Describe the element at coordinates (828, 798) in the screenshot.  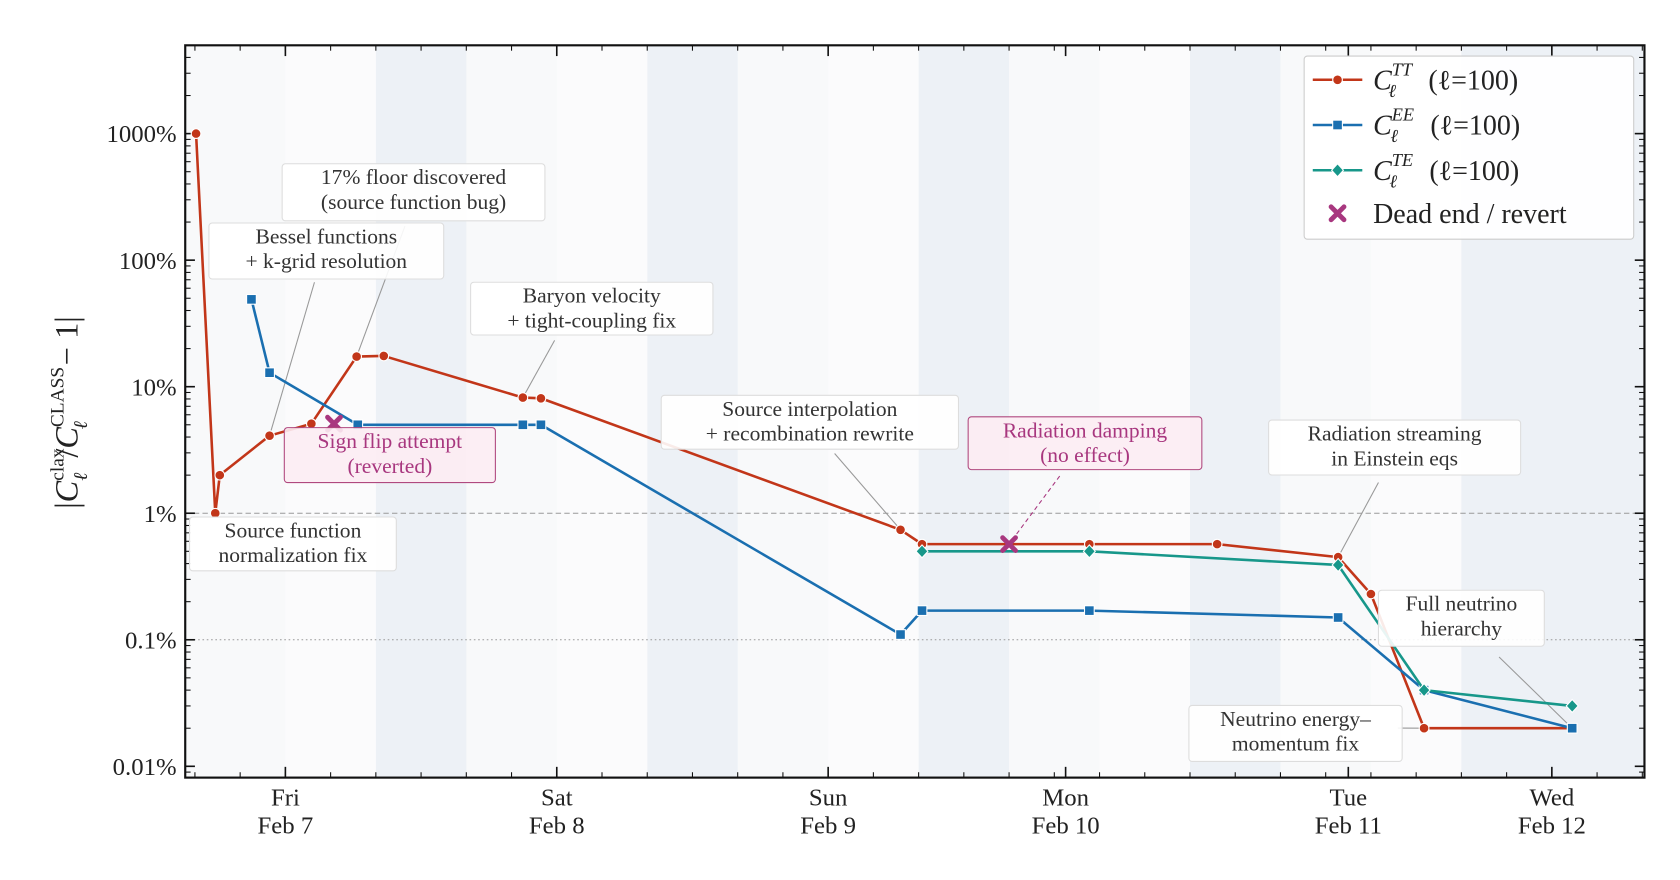
I see `x-tick-day: Sun` at that location.